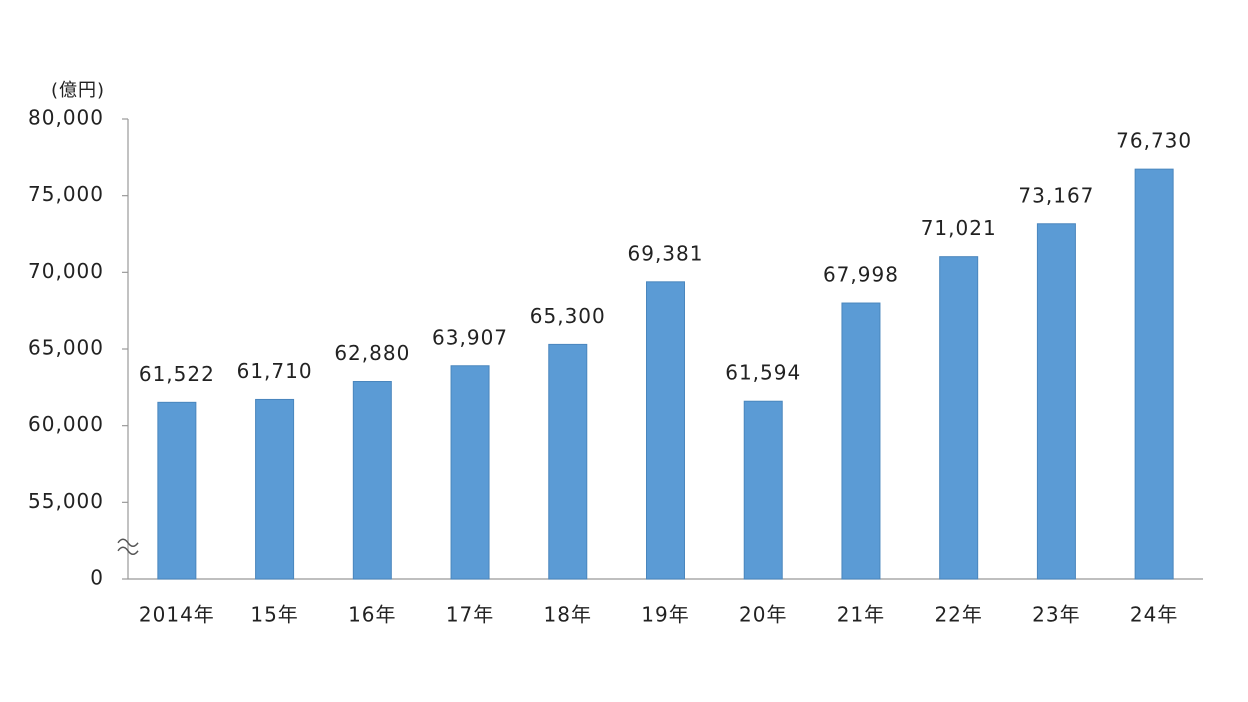 Image resolution: width=1248 pixels, height=702 pixels. I want to click on data-label: 67,998, so click(861, 275).